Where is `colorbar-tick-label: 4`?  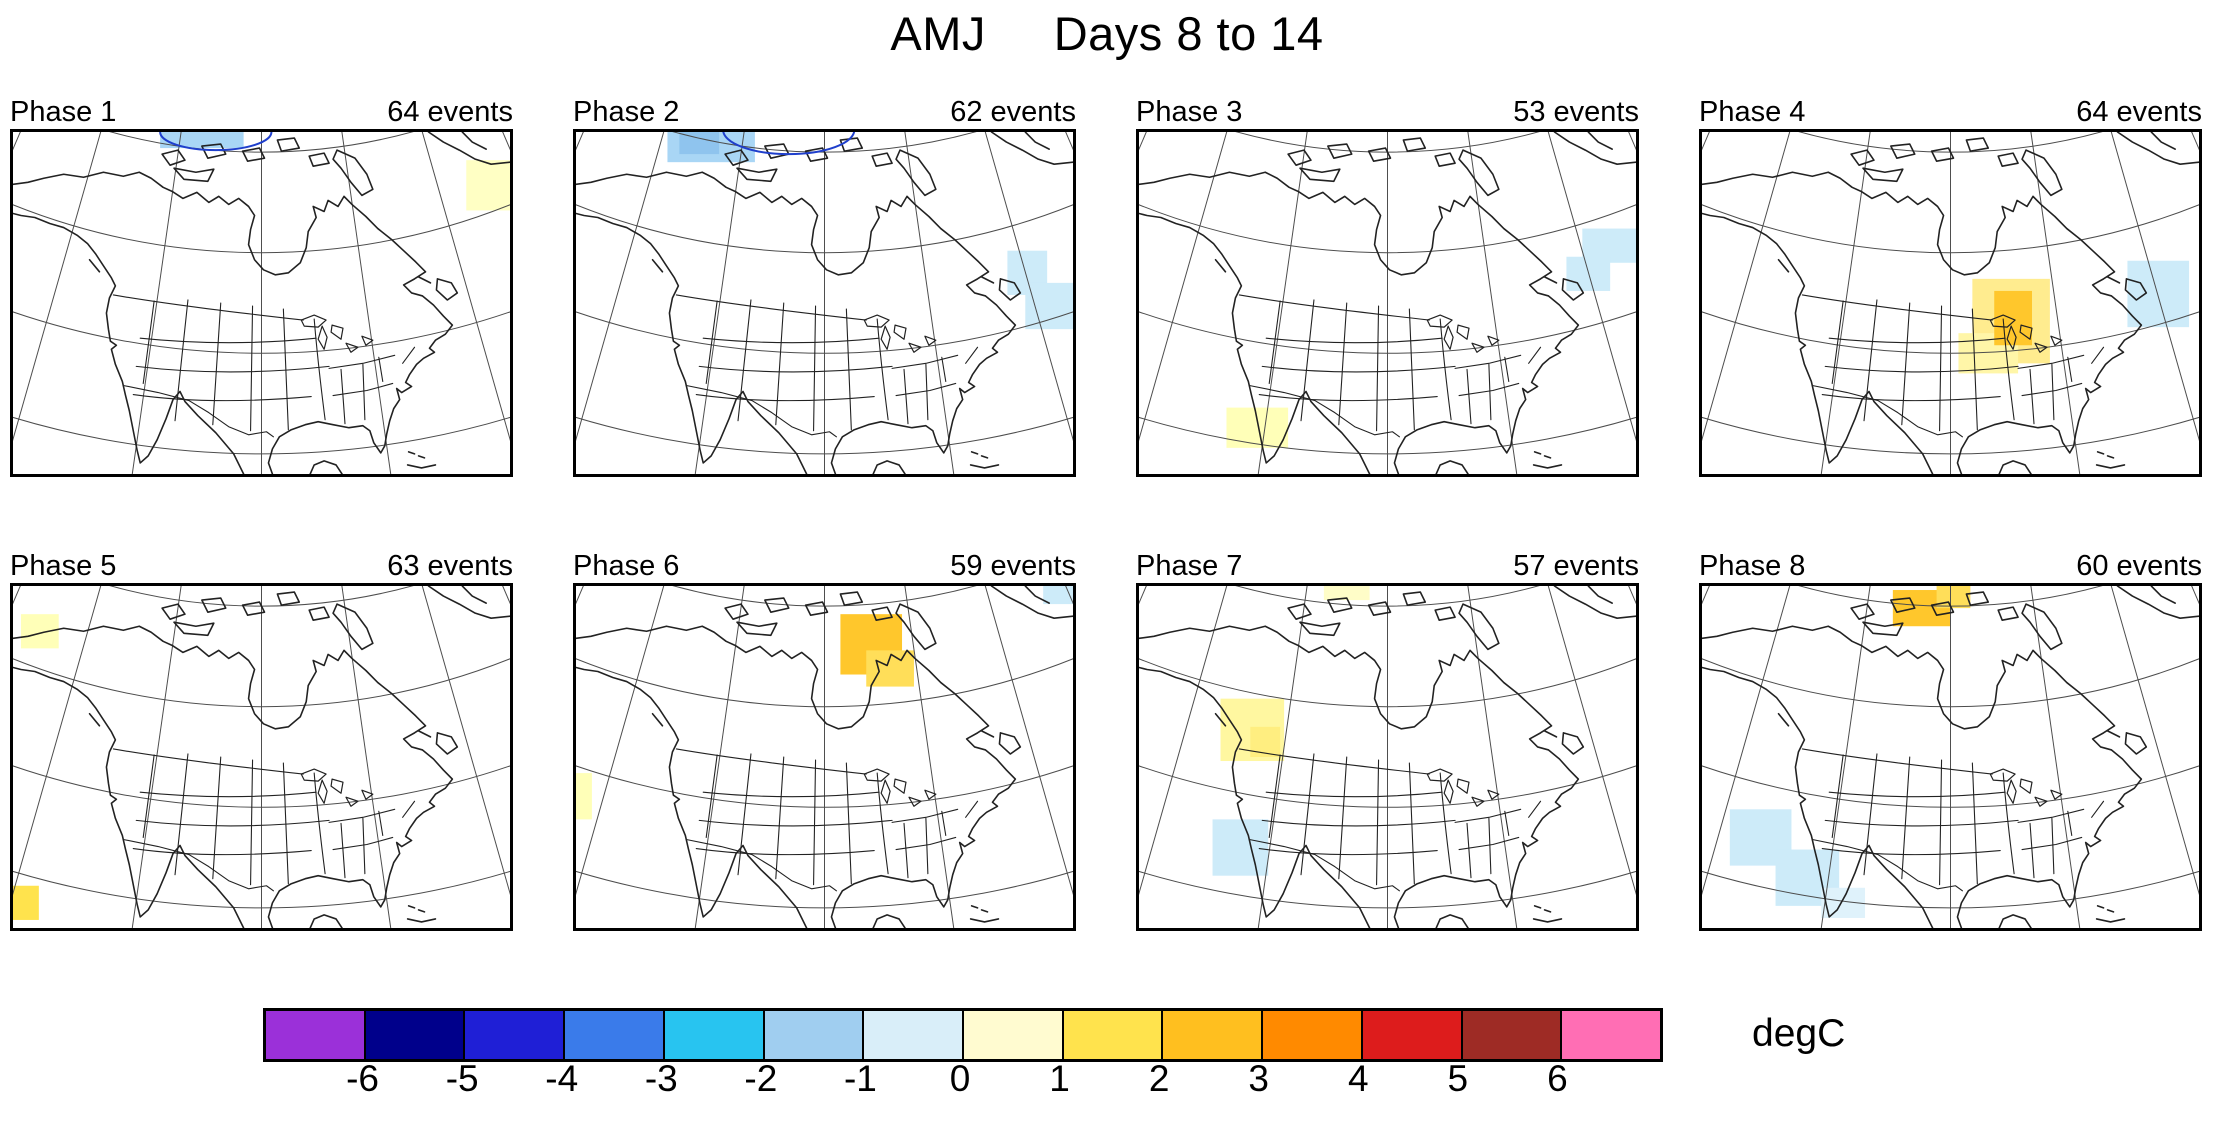 colorbar-tick-label: 4 is located at coordinates (1358, 1078).